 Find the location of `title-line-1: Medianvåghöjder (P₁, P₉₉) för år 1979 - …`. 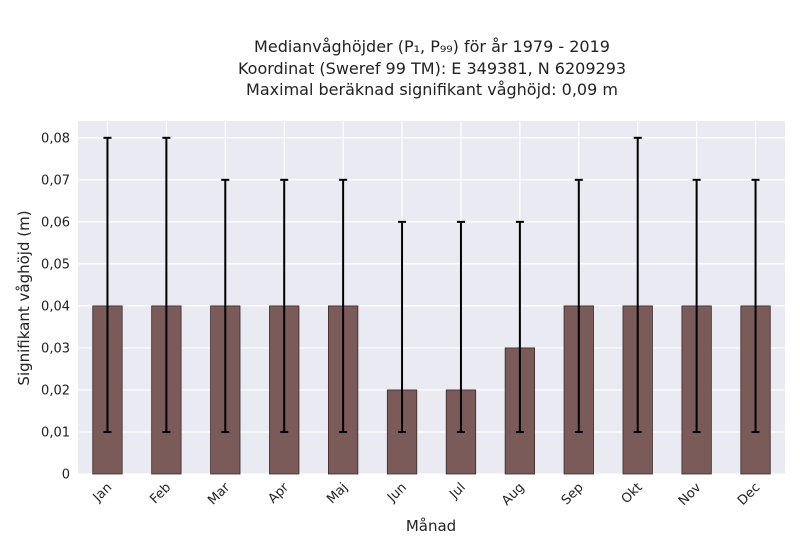

title-line-1: Medianvåghöjder (P₁, P₉₉) för år 1979 - … is located at coordinates (432, 46).